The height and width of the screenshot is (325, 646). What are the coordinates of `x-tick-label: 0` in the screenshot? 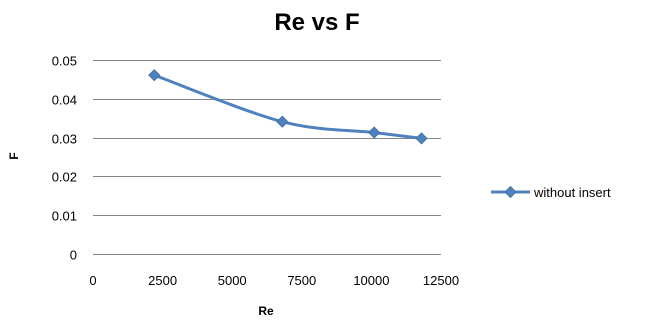 It's located at (92, 280).